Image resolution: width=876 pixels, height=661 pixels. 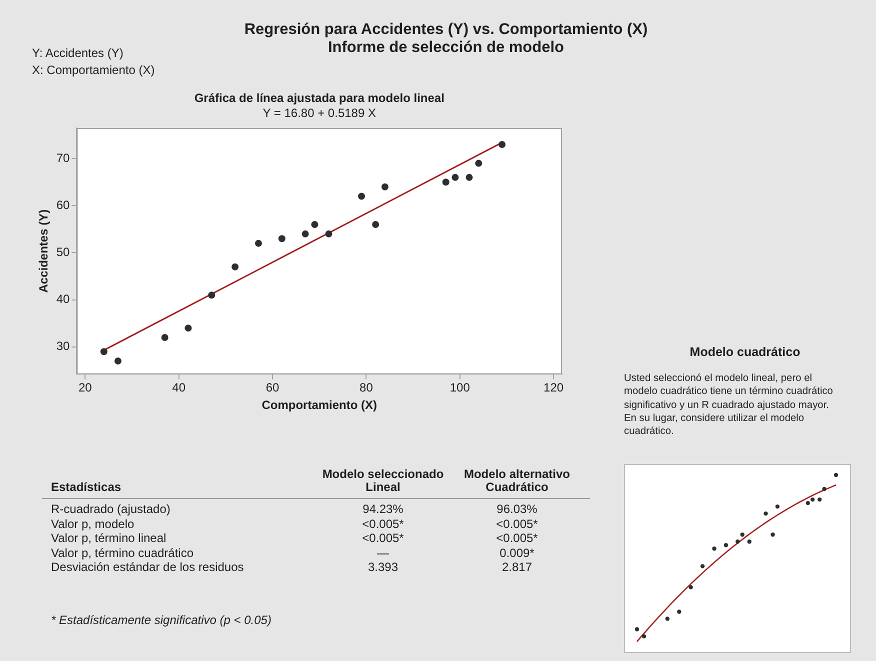 I want to click on text: Modelo cuadrático, so click(x=745, y=352).